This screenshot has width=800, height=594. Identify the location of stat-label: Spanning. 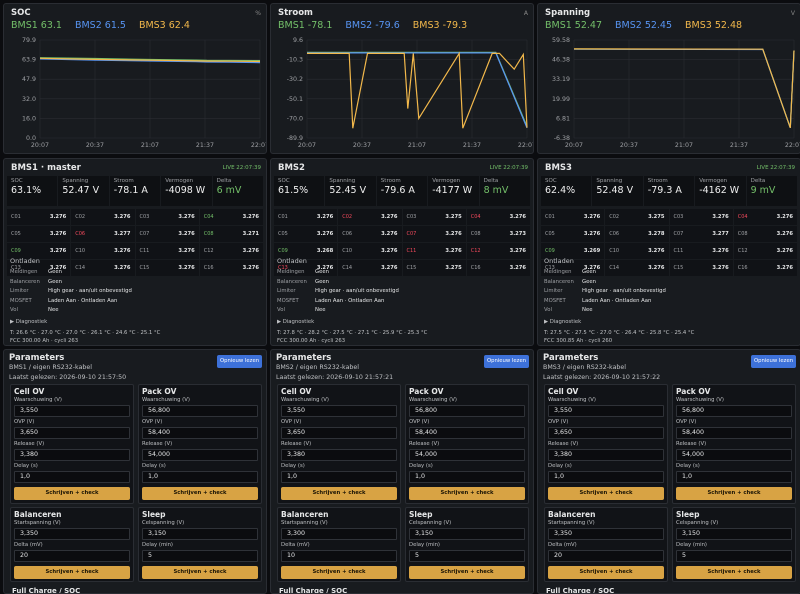
(75, 181).